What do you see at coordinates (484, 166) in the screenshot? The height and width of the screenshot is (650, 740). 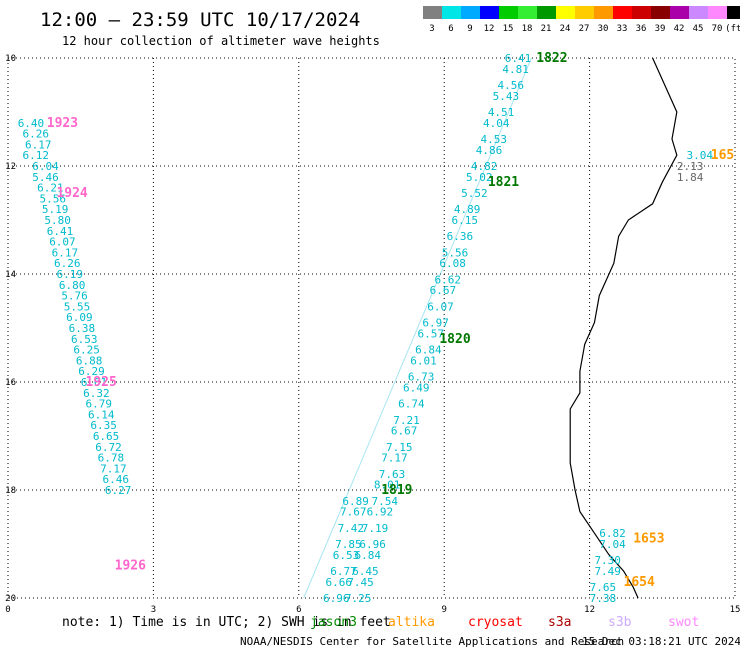 I see `wave-height-value: 4.82` at bounding box center [484, 166].